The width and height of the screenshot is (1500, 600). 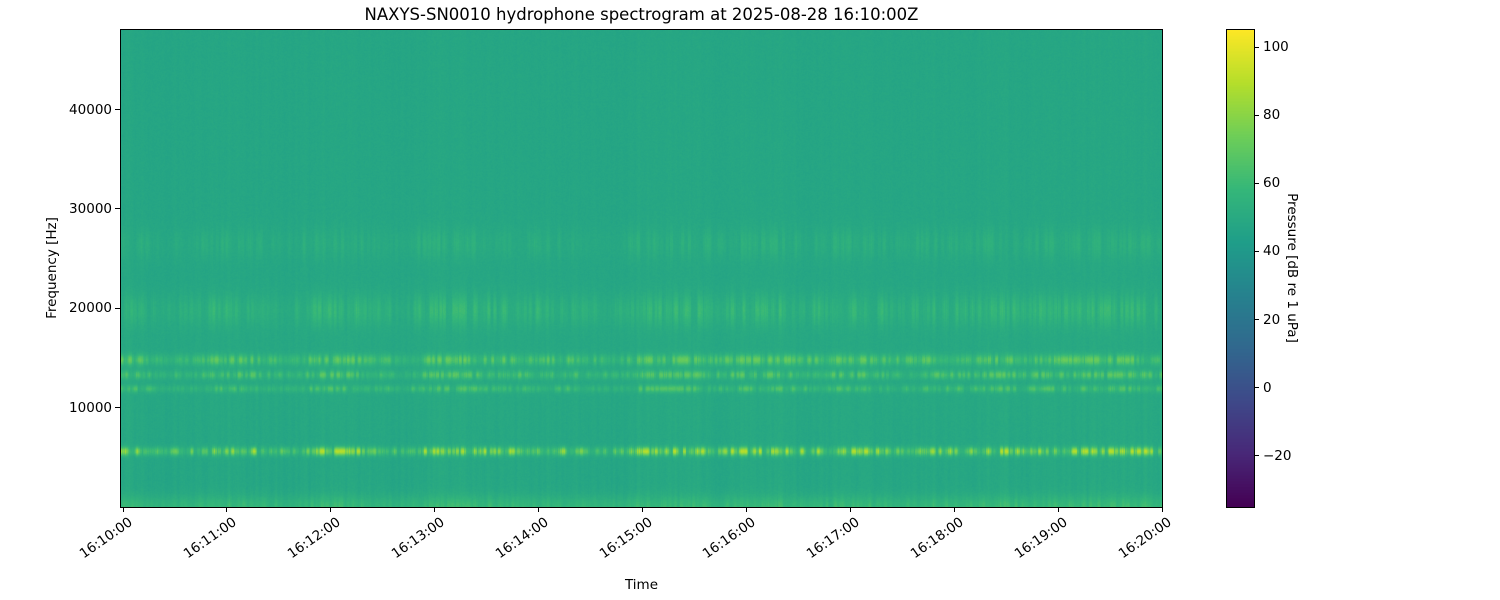 What do you see at coordinates (1272, 251) in the screenshot?
I see `colorbar-tick-label: 40` at bounding box center [1272, 251].